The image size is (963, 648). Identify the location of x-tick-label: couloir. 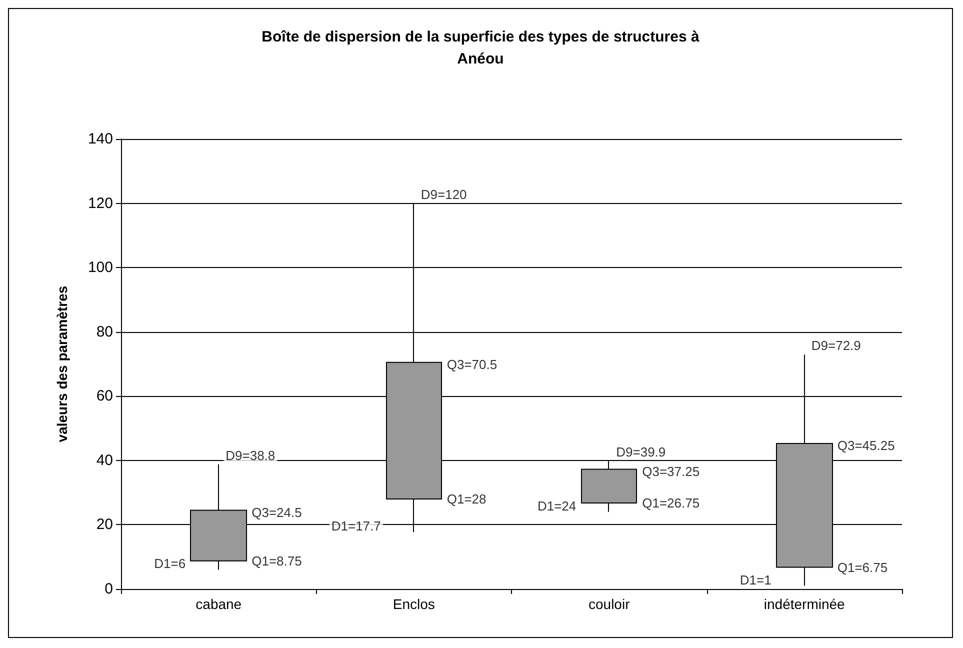
(609, 604).